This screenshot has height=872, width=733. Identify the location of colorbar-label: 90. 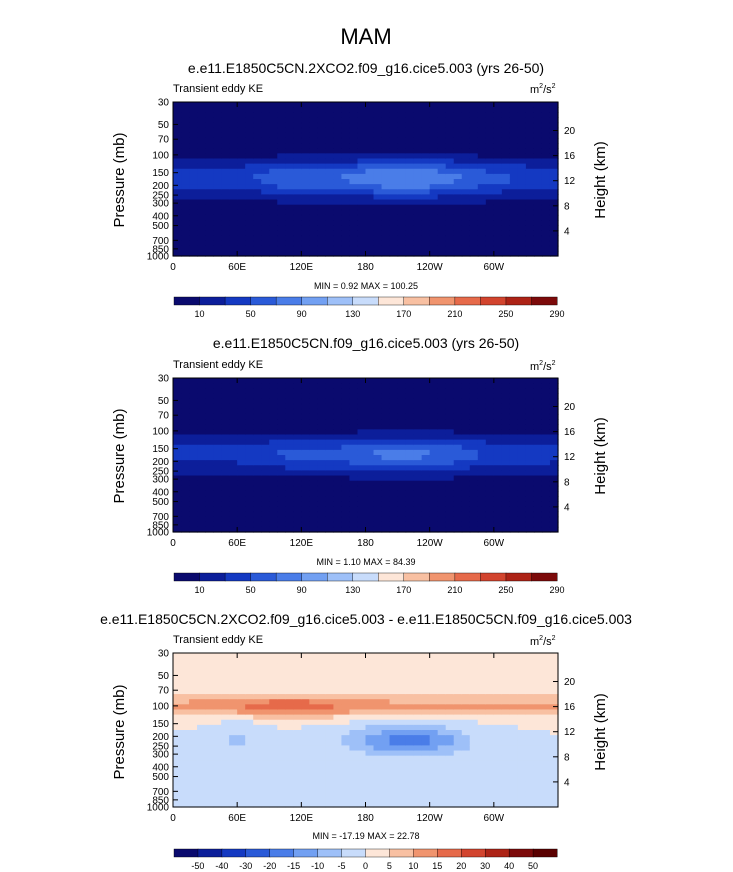
(302, 590).